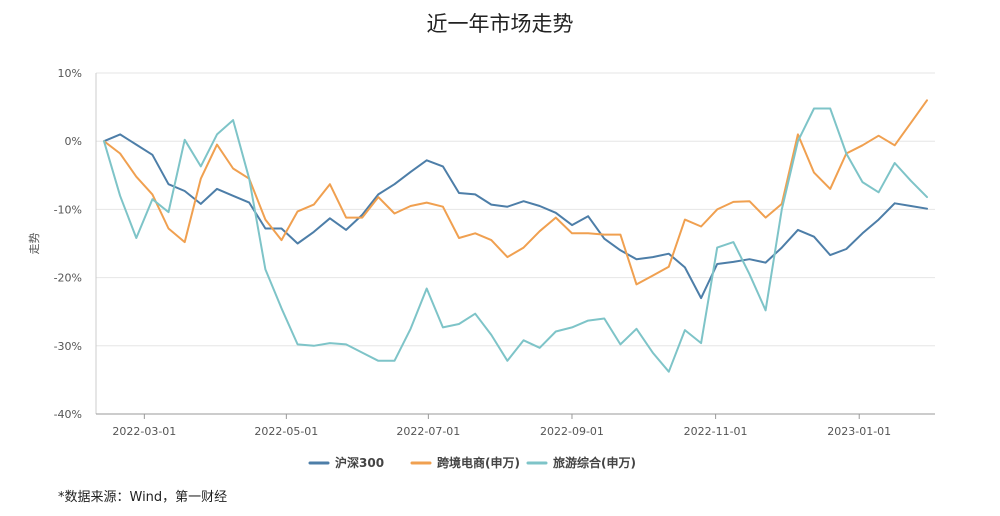 This screenshot has width=1000, height=516. I want to click on y-tick-label: 0%, so click(73, 141).